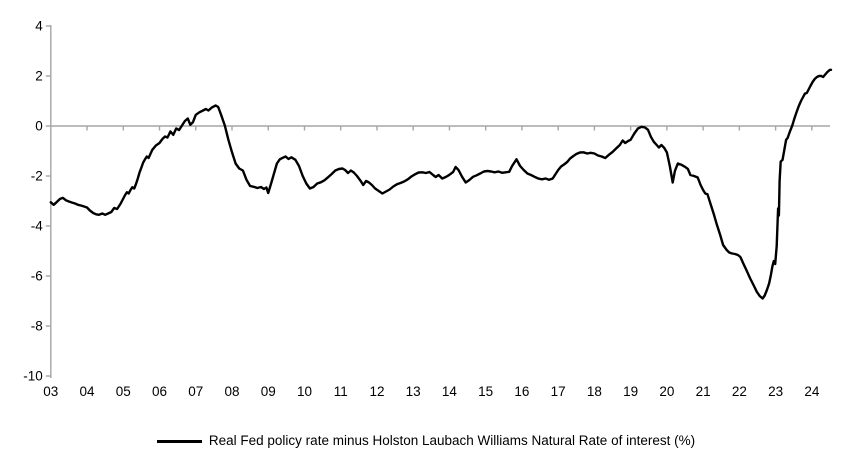  Describe the element at coordinates (341, 391) in the screenshot. I see `x-axis-tick-label: 11` at that location.